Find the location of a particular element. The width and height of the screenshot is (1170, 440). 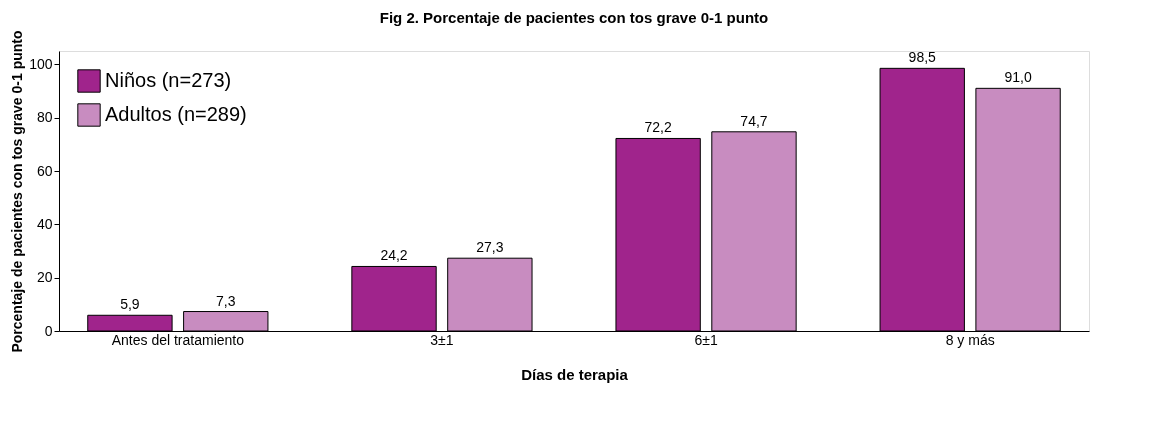

y-tick-label: 80 is located at coordinates (44, 117).